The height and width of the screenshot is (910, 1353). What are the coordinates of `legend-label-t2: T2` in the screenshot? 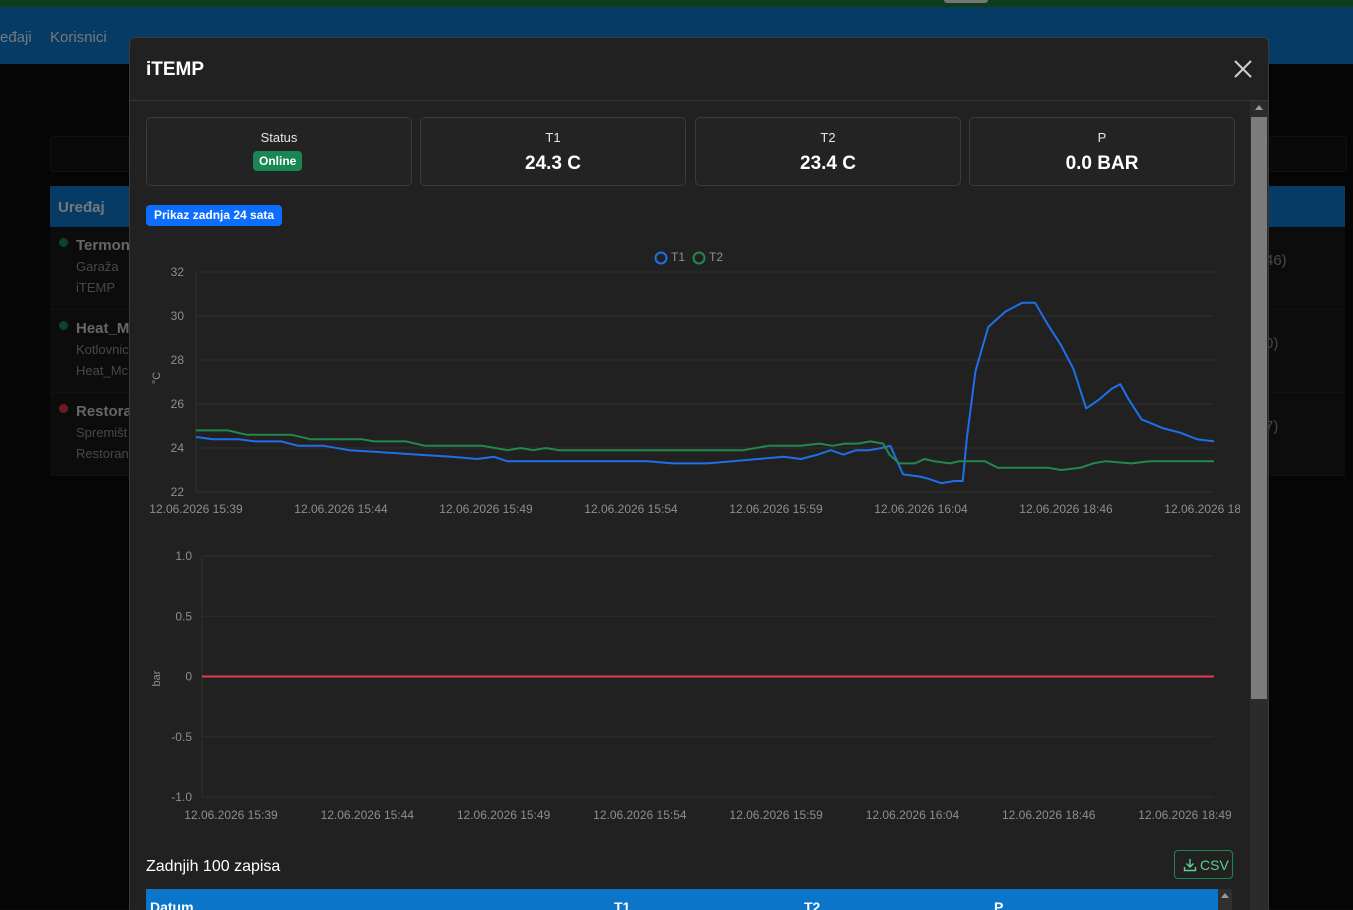 It's located at (716, 257).